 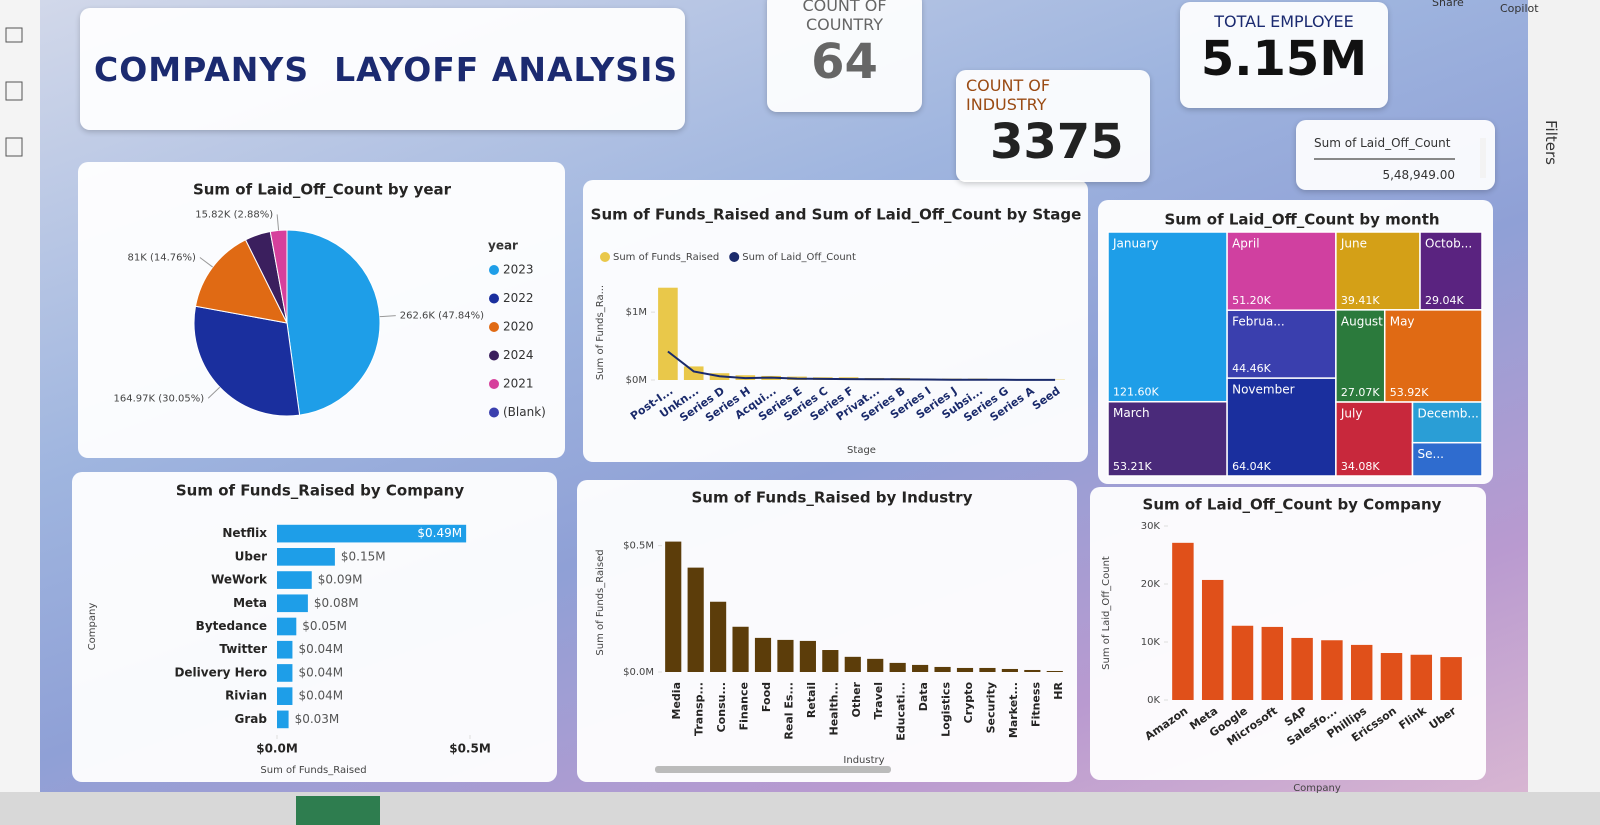 What do you see at coordinates (861, 450) in the screenshot?
I see `x-axis-title: Stage` at bounding box center [861, 450].